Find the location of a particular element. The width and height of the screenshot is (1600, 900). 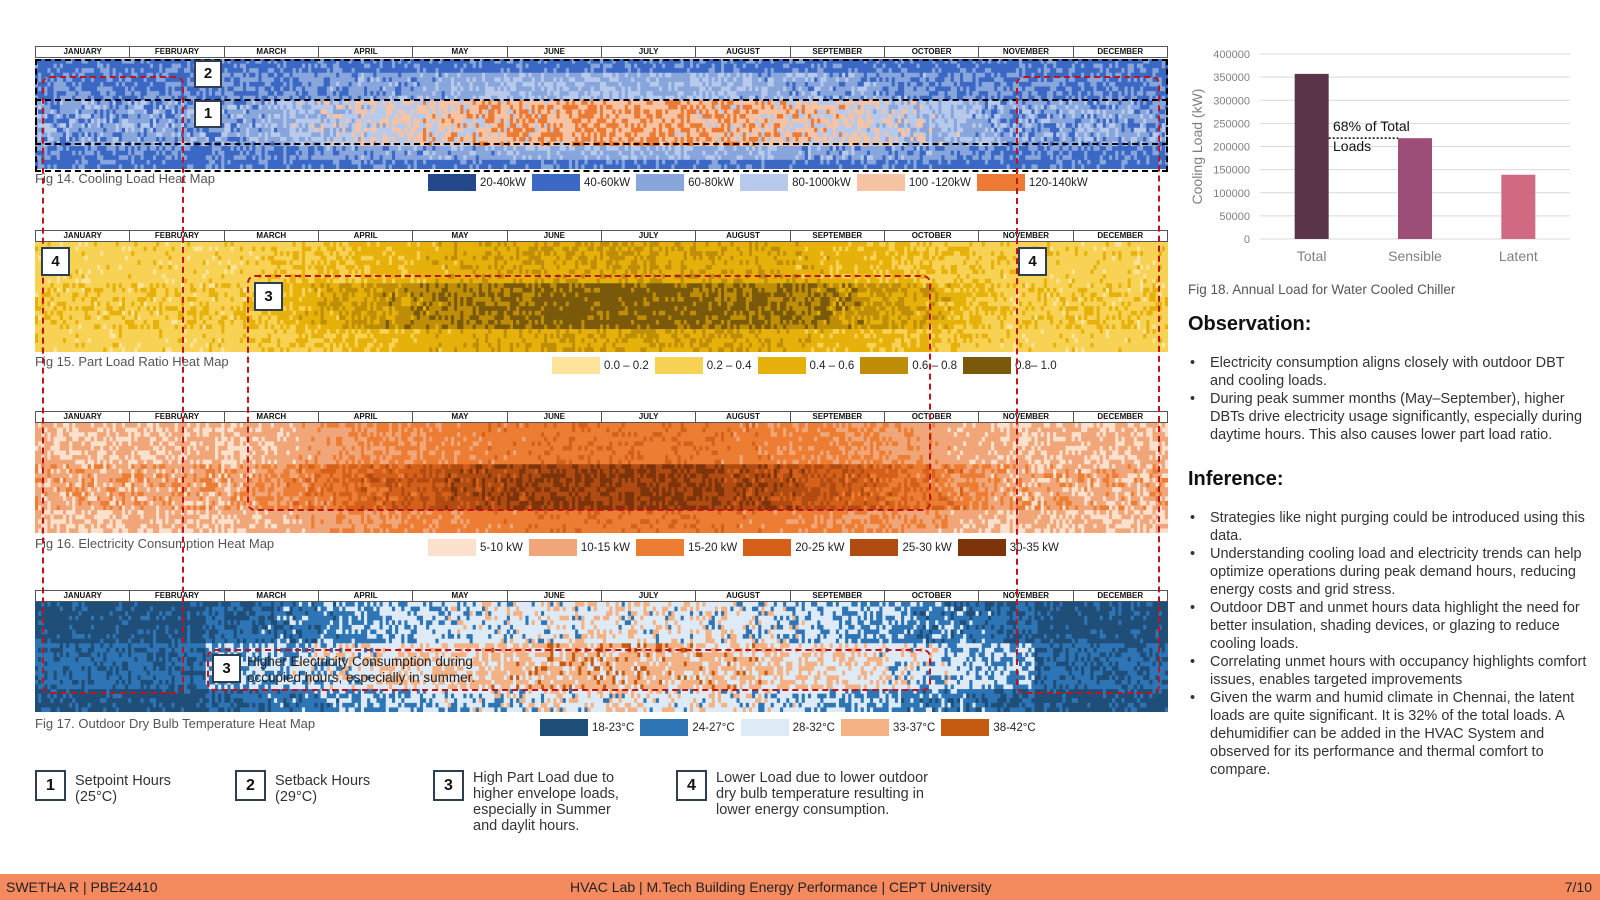

legend-label: 0.0 – 0.2 is located at coordinates (626, 366).